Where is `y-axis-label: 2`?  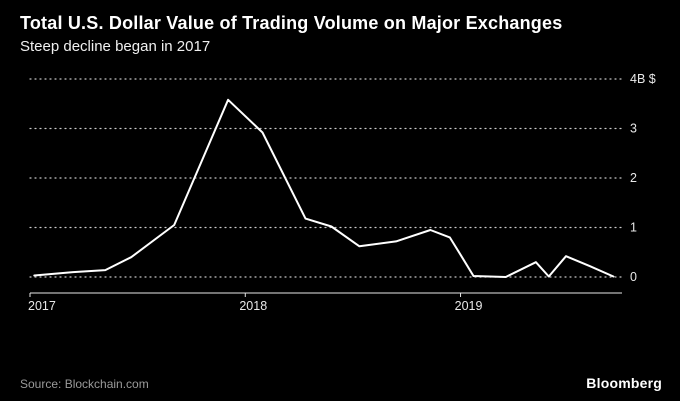
y-axis-label: 2 is located at coordinates (633, 178).